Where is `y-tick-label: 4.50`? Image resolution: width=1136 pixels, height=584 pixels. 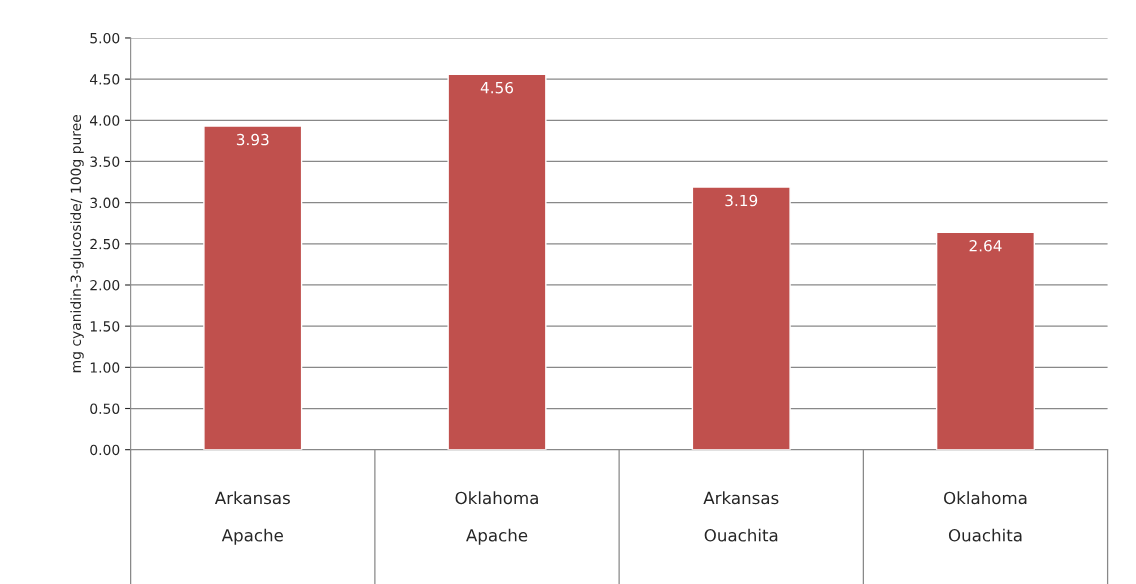
y-tick-label: 4.50 is located at coordinates (104, 79).